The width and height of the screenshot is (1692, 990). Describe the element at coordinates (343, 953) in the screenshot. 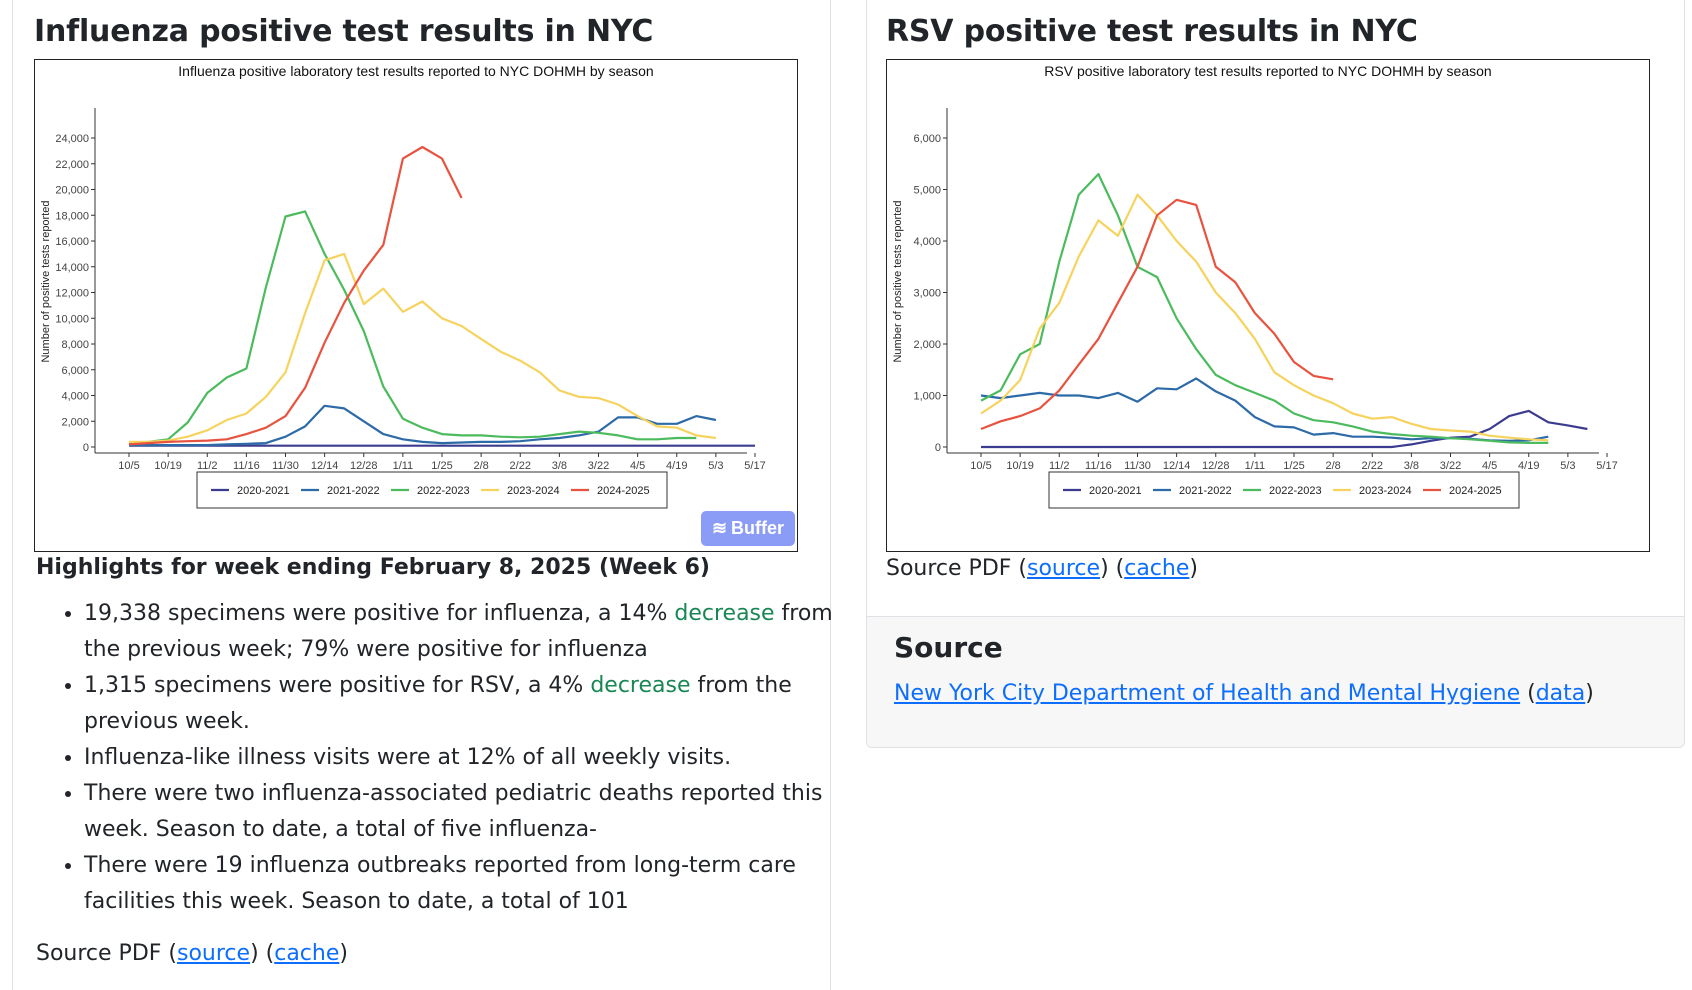

I see `source-pdf-close: )` at that location.